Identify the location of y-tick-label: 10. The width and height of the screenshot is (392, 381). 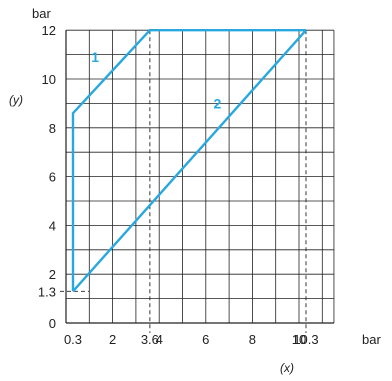
(49, 79).